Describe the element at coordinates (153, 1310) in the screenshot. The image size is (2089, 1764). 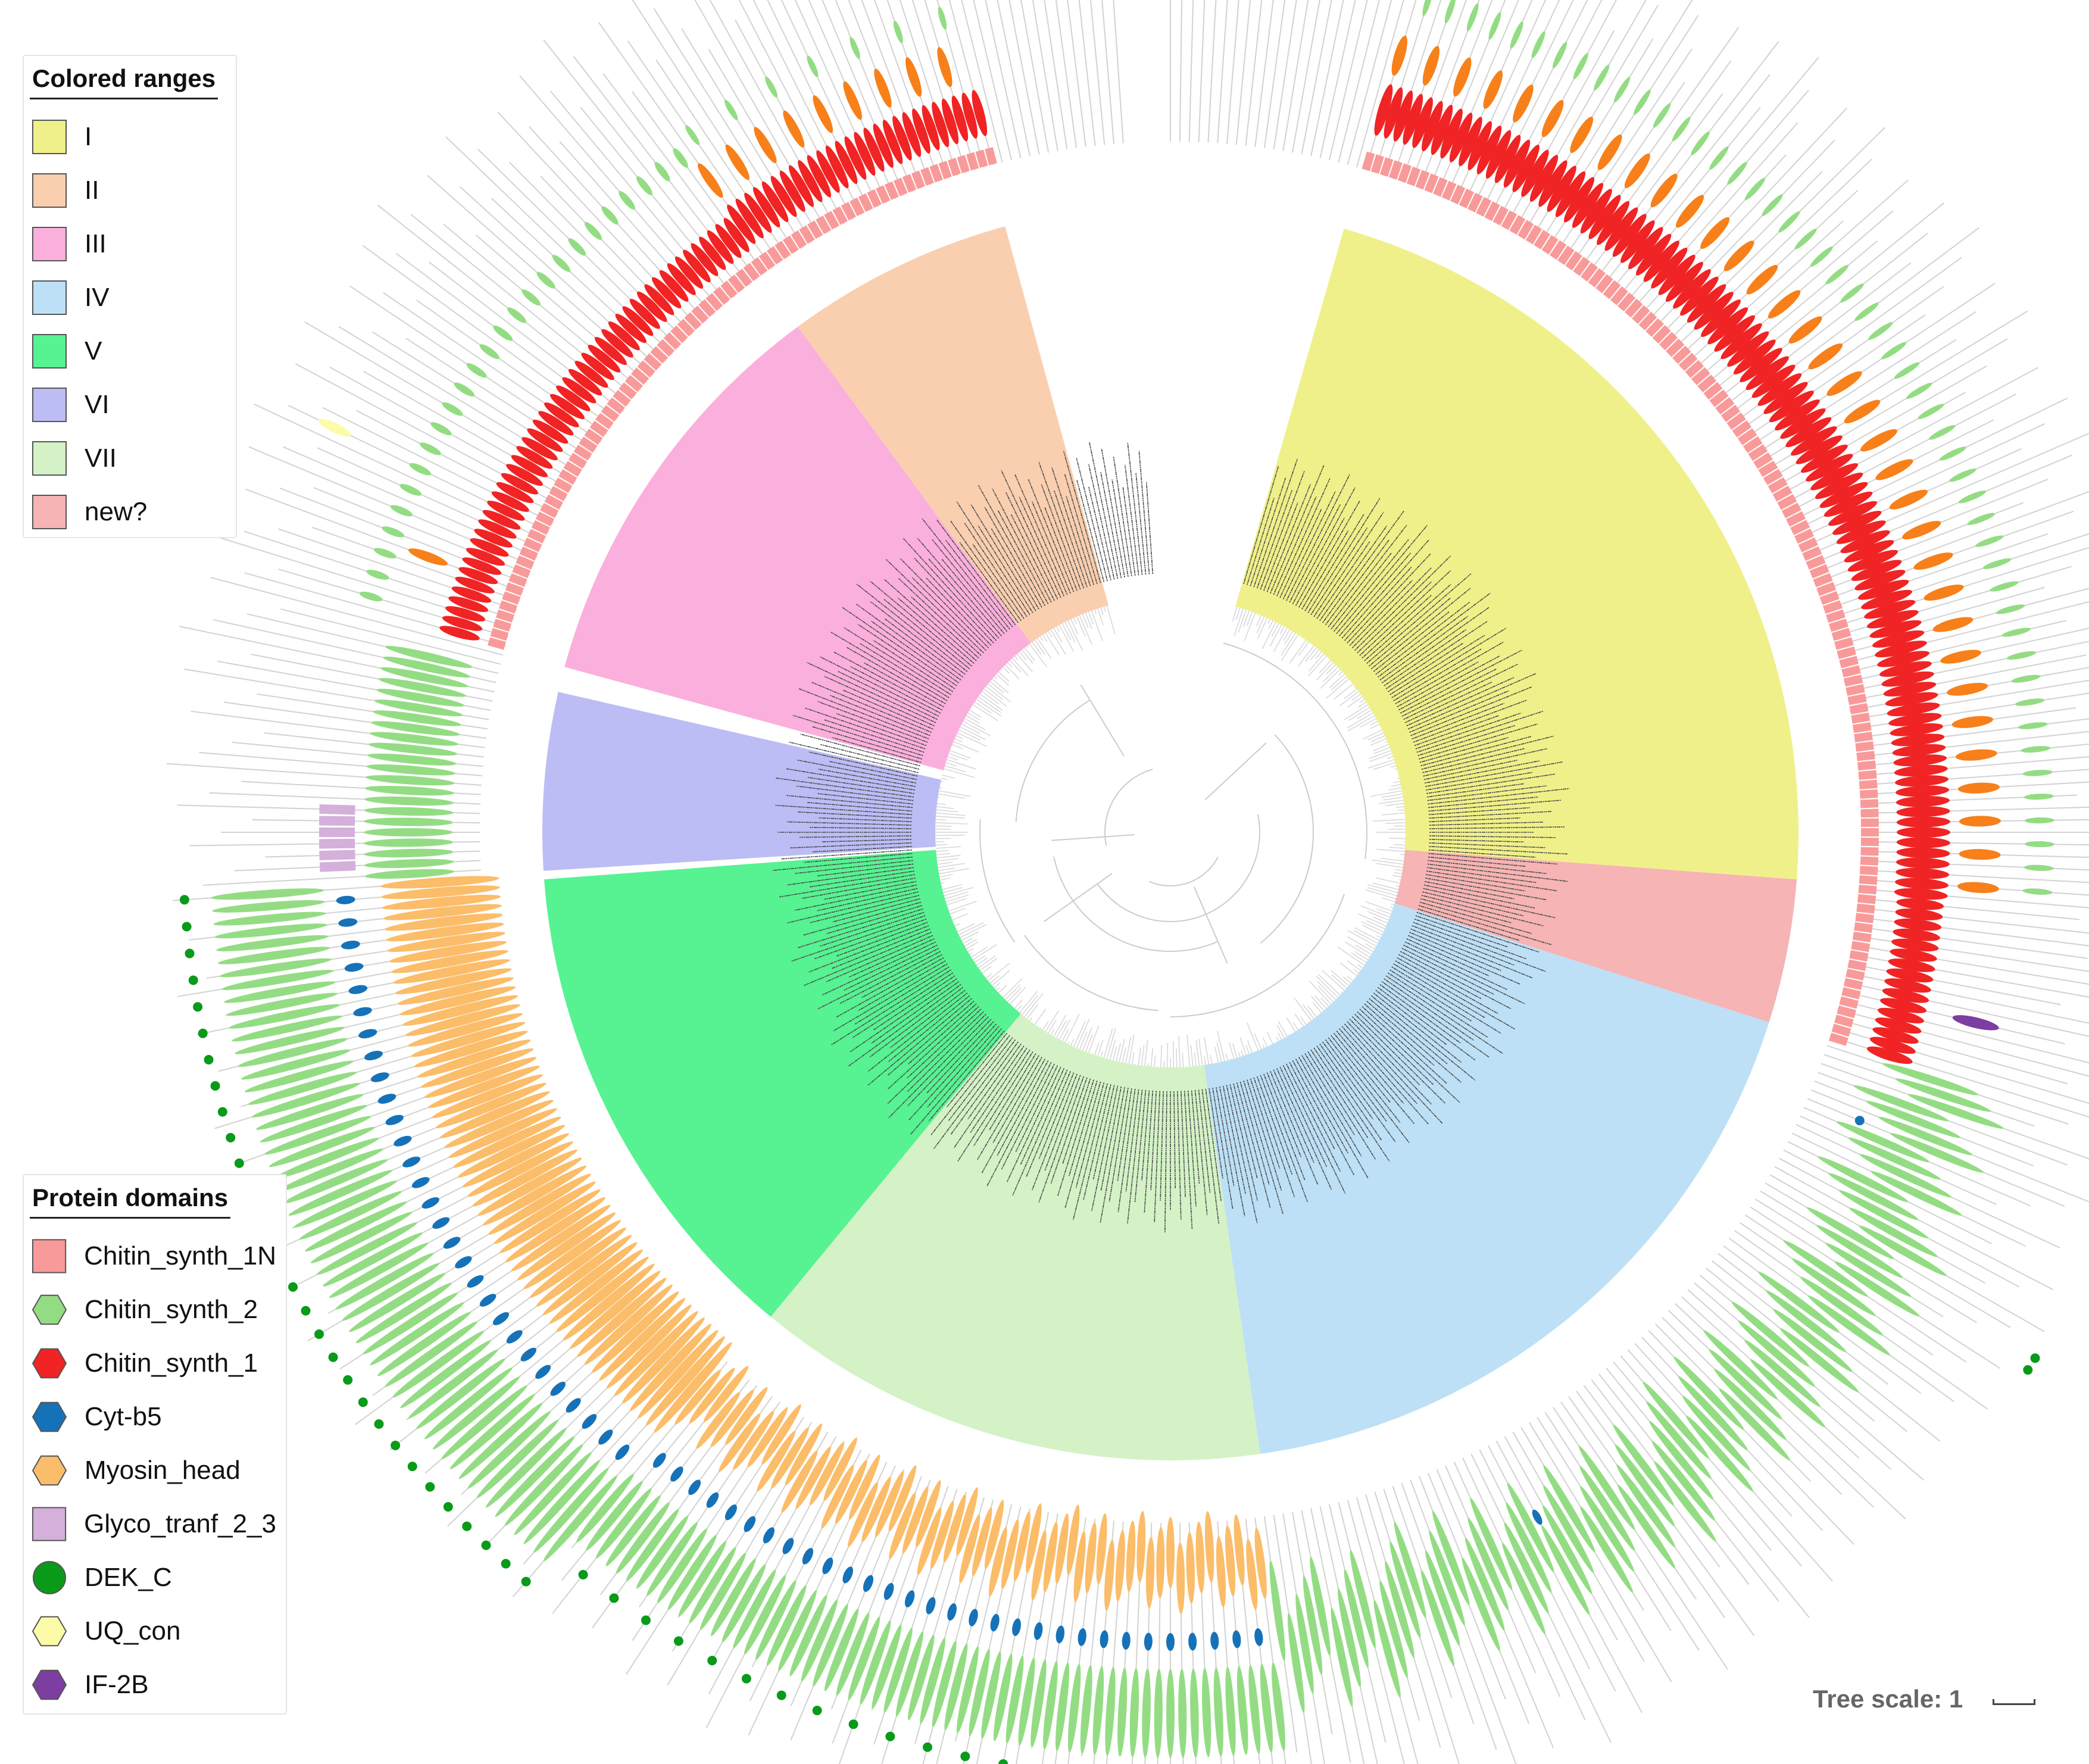
I see `domain-legend-item: Chitin_synth_2` at that location.